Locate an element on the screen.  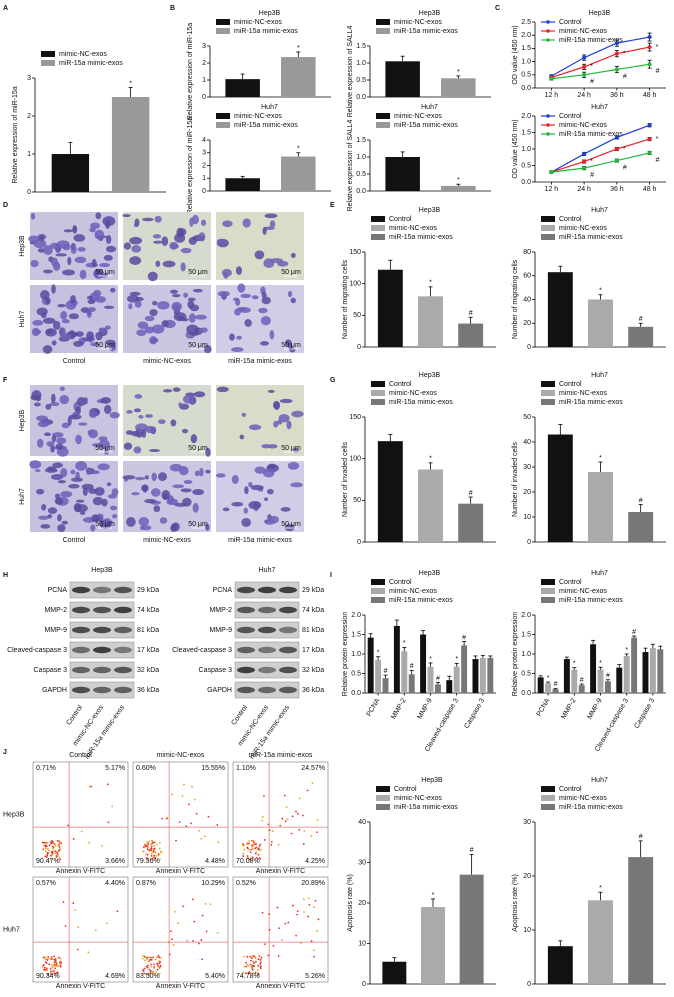
size-label: 32 kDa is located at coordinates (148, 670).